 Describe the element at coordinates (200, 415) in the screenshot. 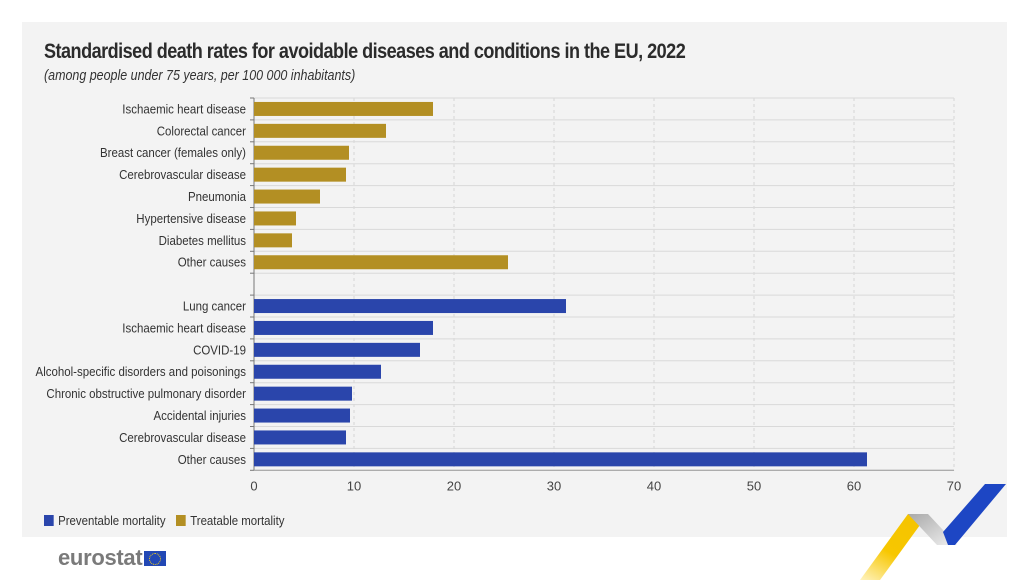

I see `category-label: Accidental injuries` at that location.